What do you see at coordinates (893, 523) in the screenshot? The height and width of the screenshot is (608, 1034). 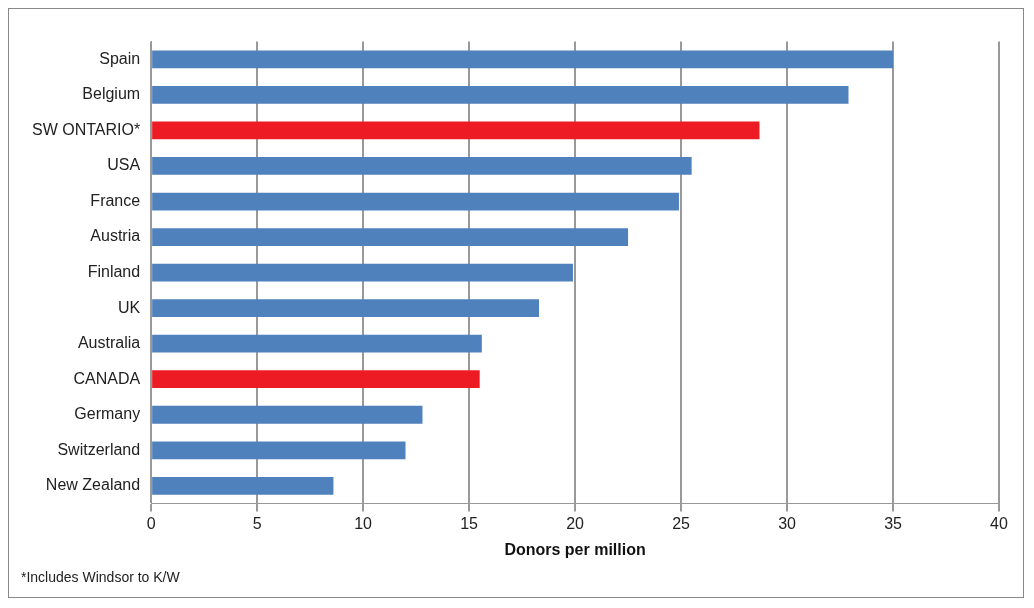 I see `x-tick-label: 35` at bounding box center [893, 523].